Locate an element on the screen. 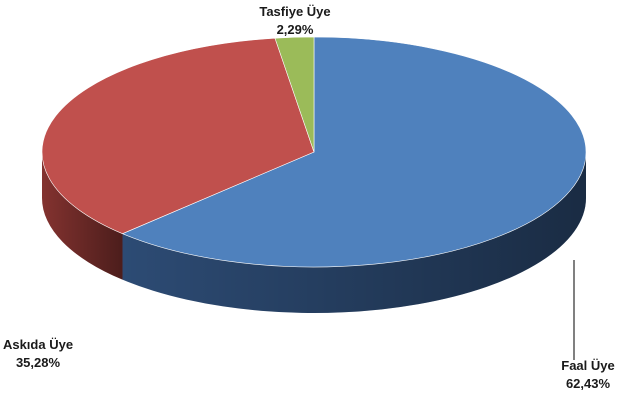  slice-label-value-1: 35,28% is located at coordinates (38, 362).